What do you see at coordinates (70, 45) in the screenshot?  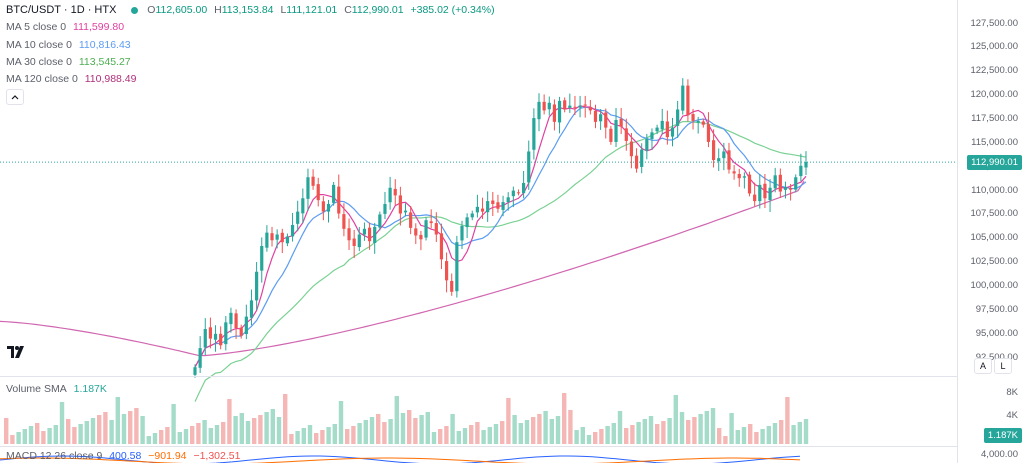 I see `indicator-ma10: MA 10 close 0 110,816.43` at bounding box center [70, 45].